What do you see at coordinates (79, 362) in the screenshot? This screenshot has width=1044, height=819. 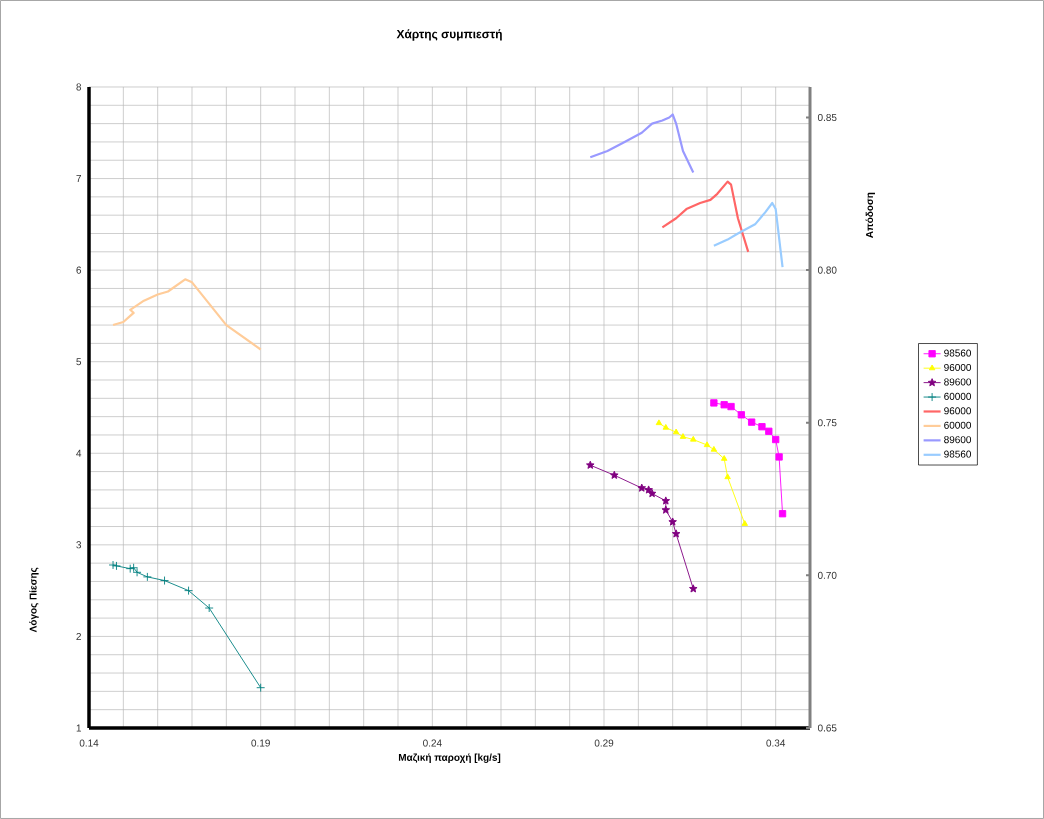 I see `y-tick-label: 5` at bounding box center [79, 362].